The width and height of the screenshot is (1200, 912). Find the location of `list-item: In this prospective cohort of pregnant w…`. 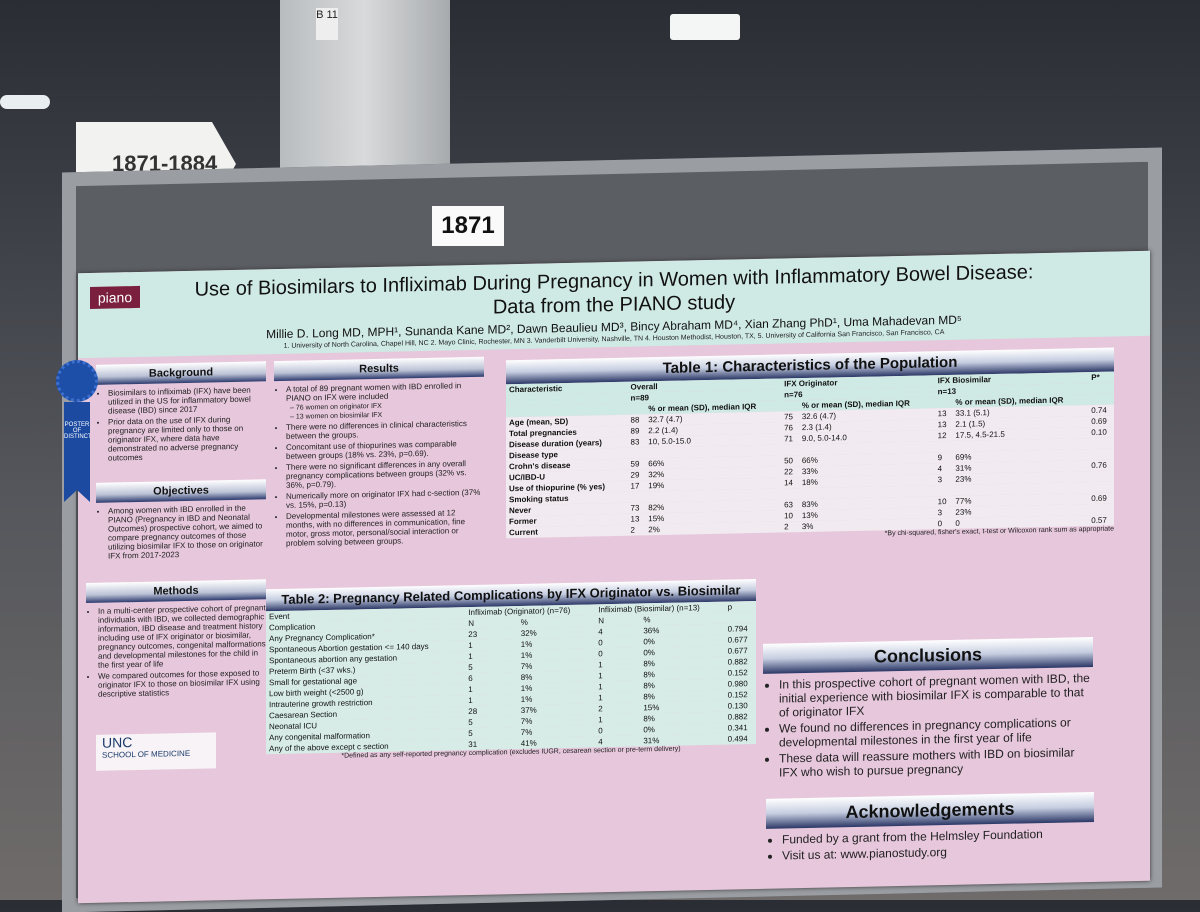

list-item: In this prospective cohort of pregnant w… is located at coordinates (936, 695).